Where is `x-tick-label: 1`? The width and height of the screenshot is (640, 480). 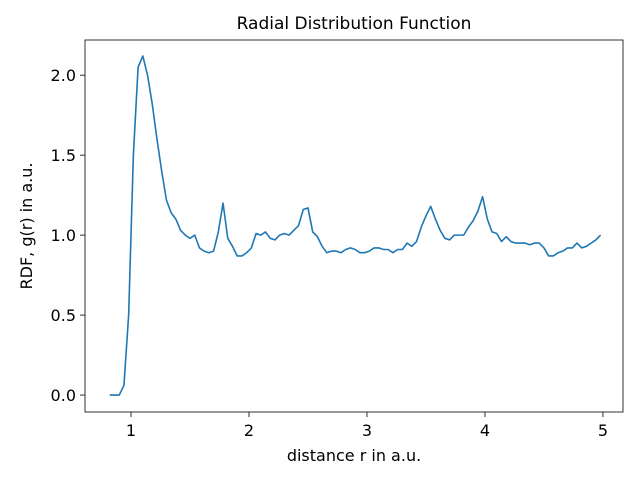
x-tick-label: 1 is located at coordinates (131, 430).